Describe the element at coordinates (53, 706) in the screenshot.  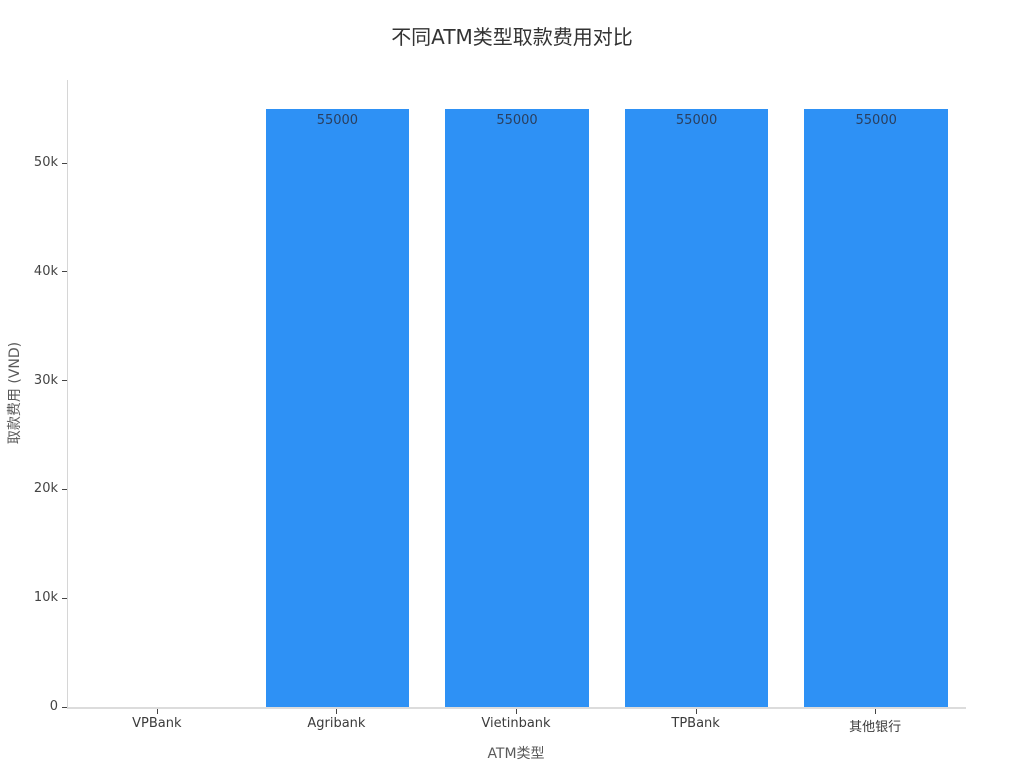
I see `y-tick-label: 0` at that location.